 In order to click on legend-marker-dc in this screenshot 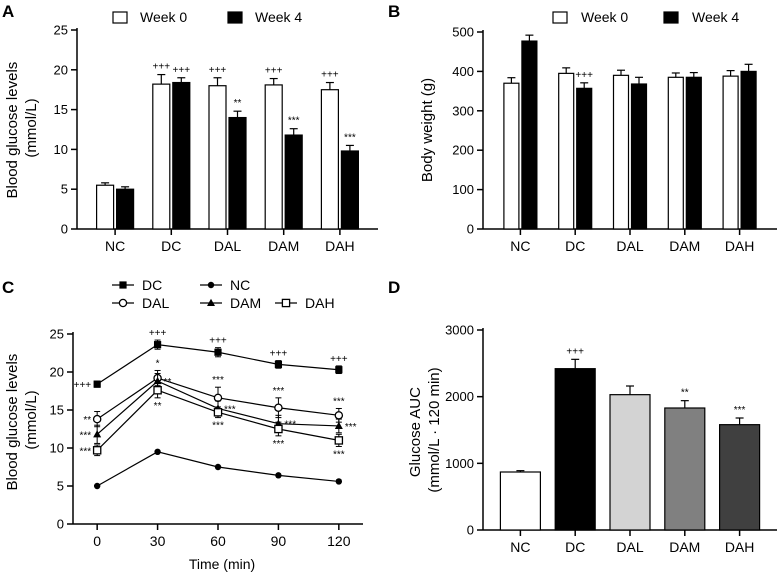, I will do `click(123, 285)`.